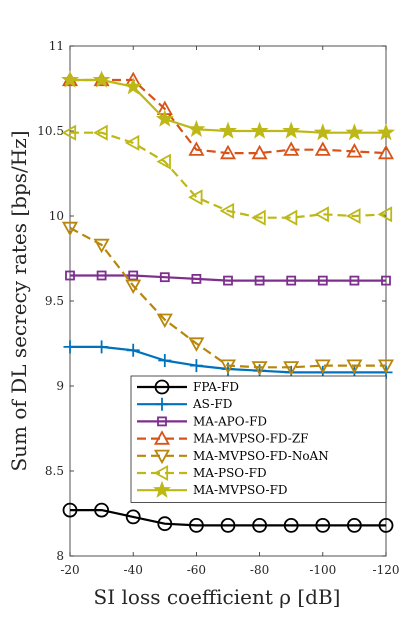 This screenshot has width=415, height=623. I want to click on legend-label: FPA-FD, so click(216, 387).